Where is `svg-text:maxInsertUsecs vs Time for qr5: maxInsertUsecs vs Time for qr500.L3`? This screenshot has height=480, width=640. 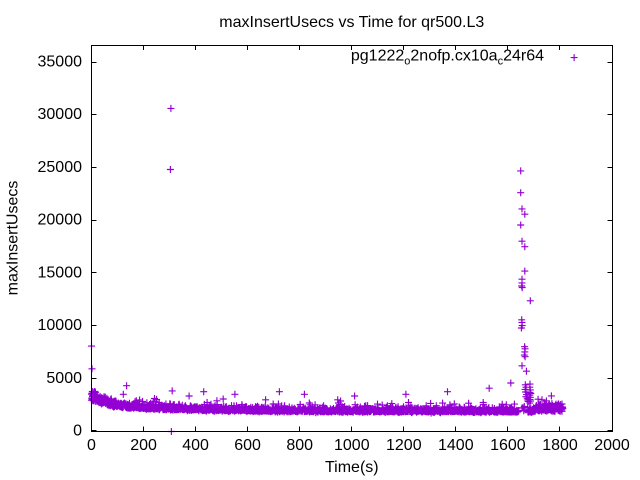 svg-text:maxInsertUsecs vs Time for qr5: maxInsertUsecs vs Time for qr500.L3 is located at coordinates (351, 22).